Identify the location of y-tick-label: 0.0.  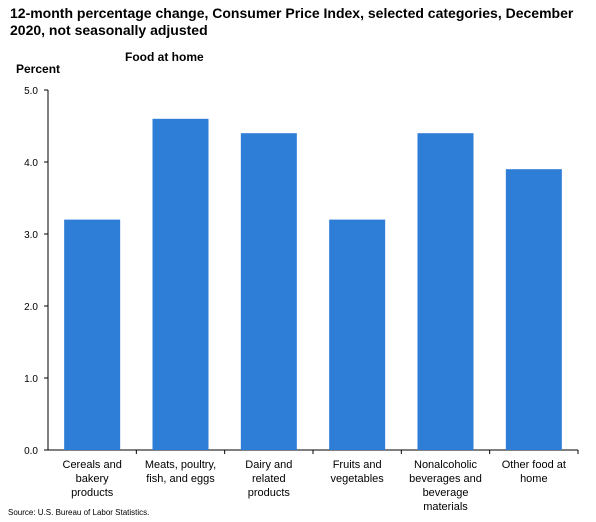
(31, 451).